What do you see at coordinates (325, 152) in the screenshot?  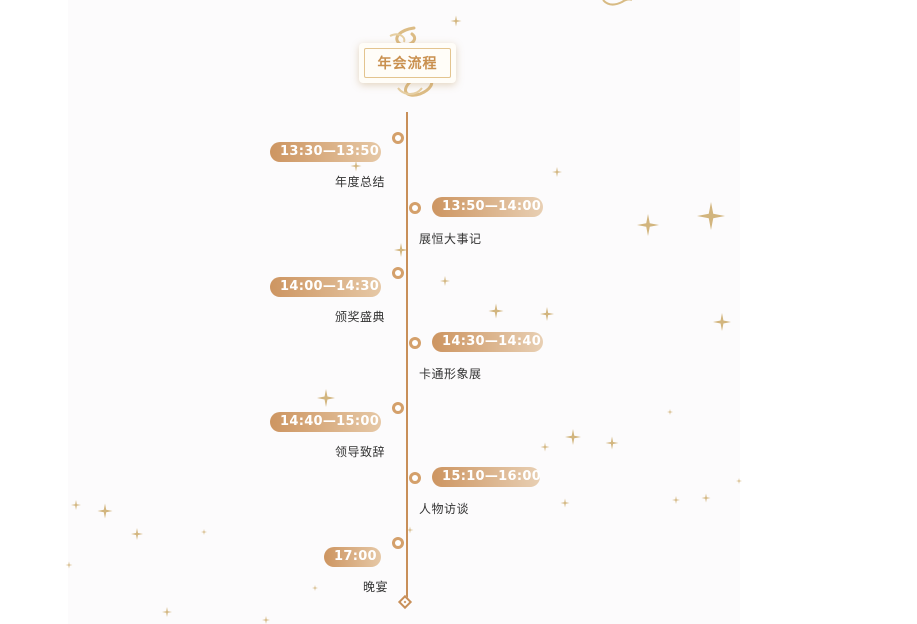 I see `event-time-pill: 13:30—13:50` at bounding box center [325, 152].